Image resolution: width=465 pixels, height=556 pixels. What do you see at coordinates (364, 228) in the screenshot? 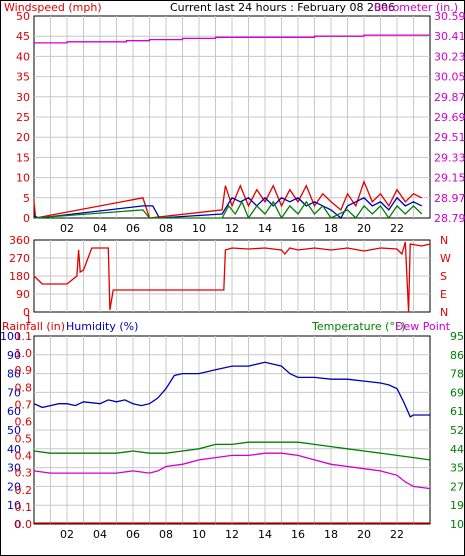
I see `wind-panel-x-tick-label: 20` at bounding box center [364, 228].